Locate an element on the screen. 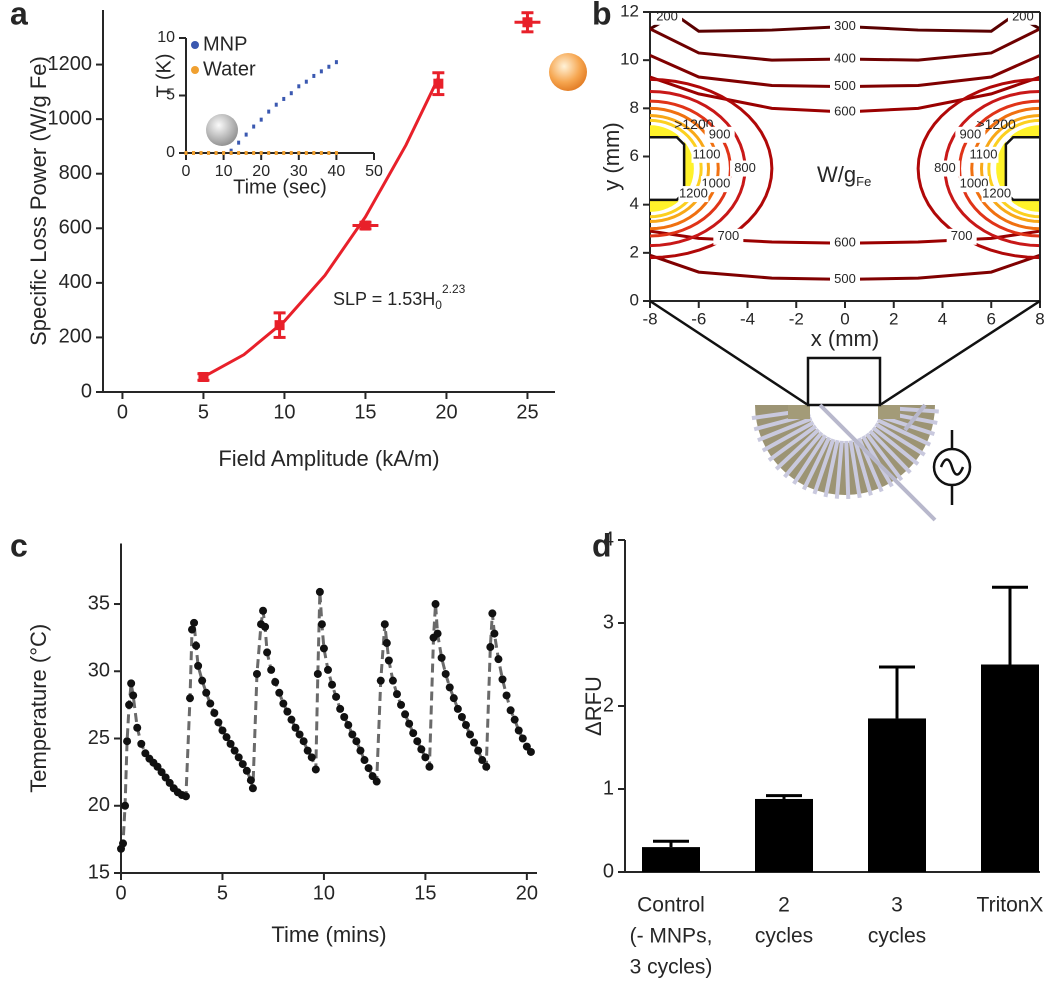  y-tick-label: 15 is located at coordinates (99, 872).